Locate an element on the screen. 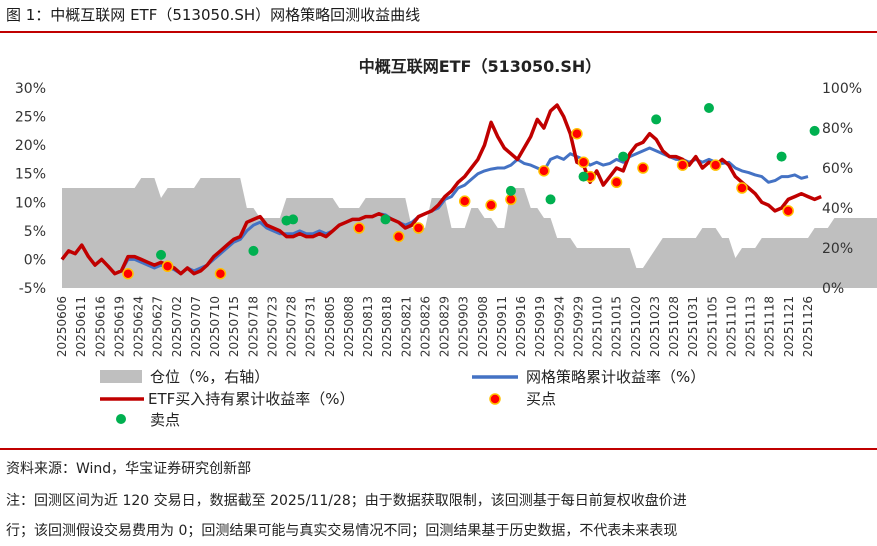  left-tick-label: 30% is located at coordinates (30, 89).